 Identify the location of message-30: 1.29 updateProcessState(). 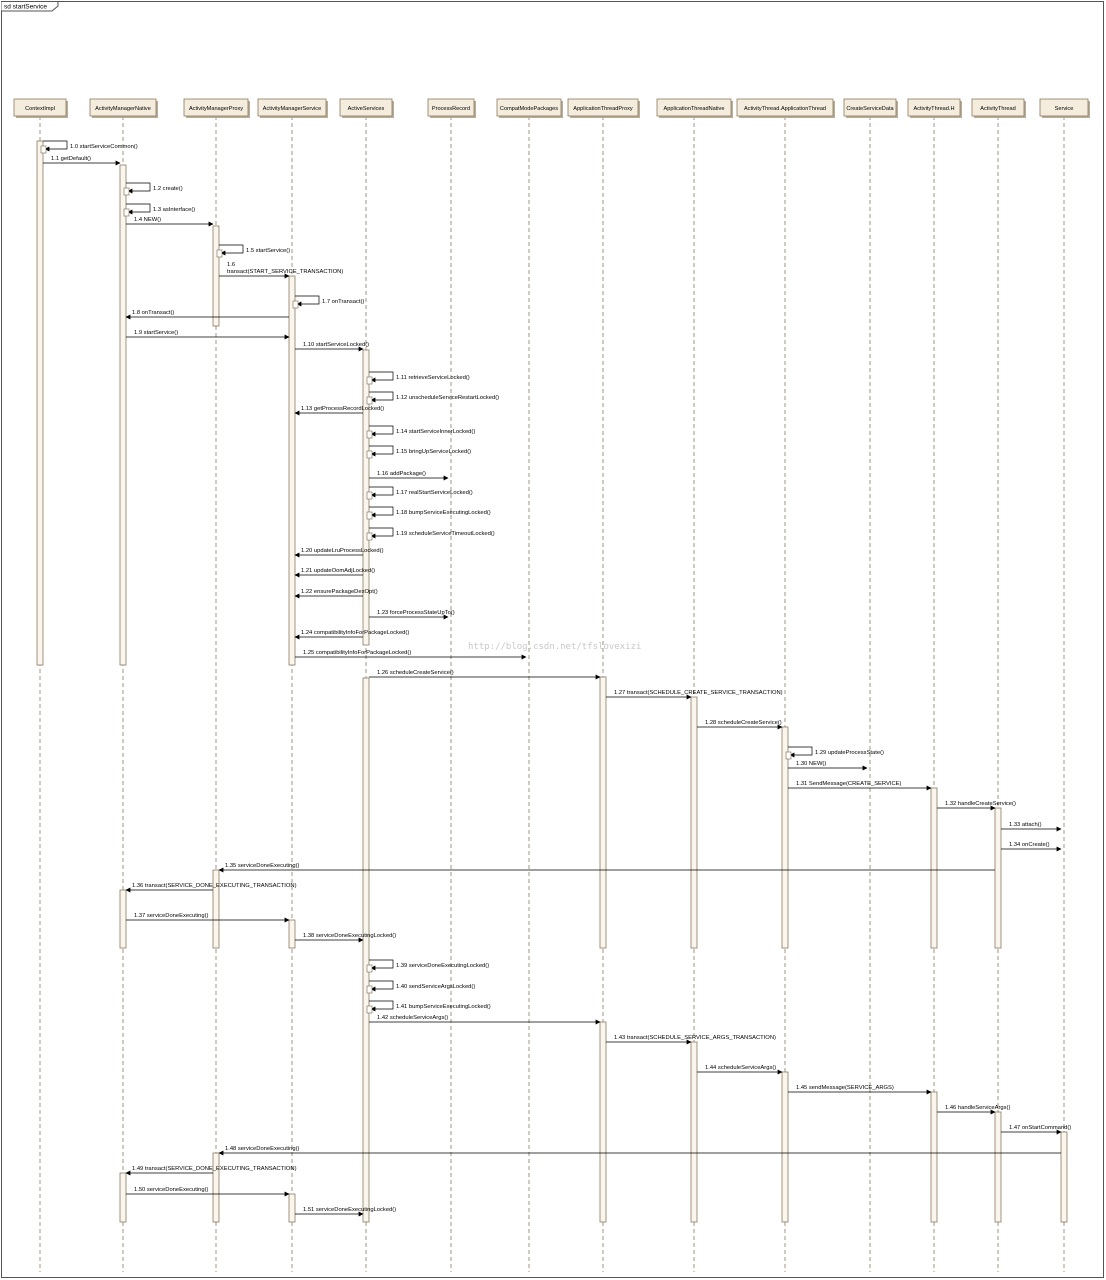
(834, 753).